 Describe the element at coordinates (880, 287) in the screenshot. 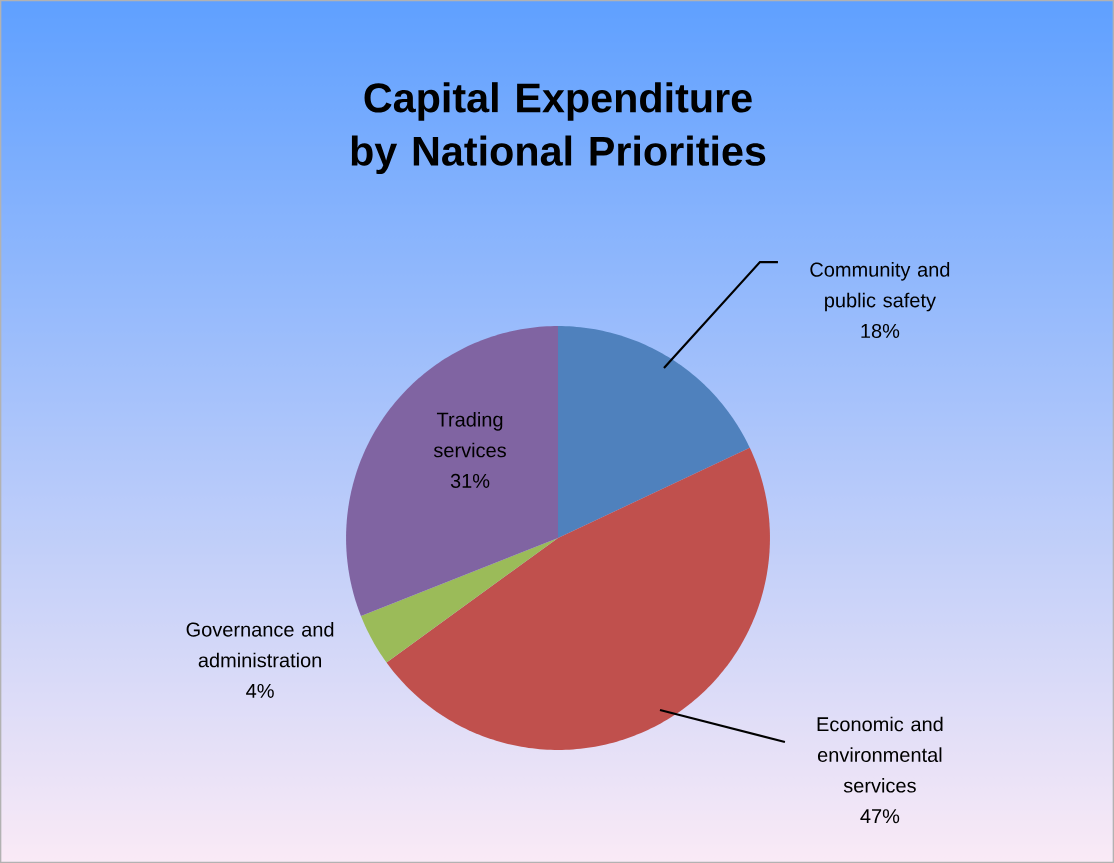

I see `slice-label: Community and public safety` at that location.